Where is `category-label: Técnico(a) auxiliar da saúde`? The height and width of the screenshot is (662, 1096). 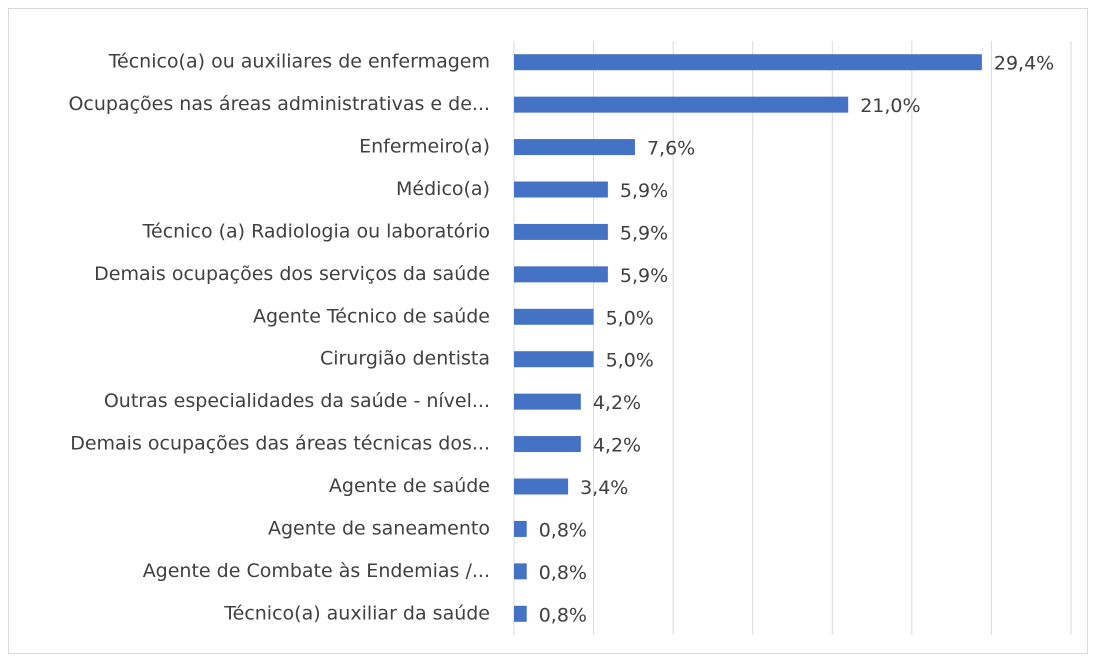 category-label: Técnico(a) auxiliar da saúde is located at coordinates (356, 613).